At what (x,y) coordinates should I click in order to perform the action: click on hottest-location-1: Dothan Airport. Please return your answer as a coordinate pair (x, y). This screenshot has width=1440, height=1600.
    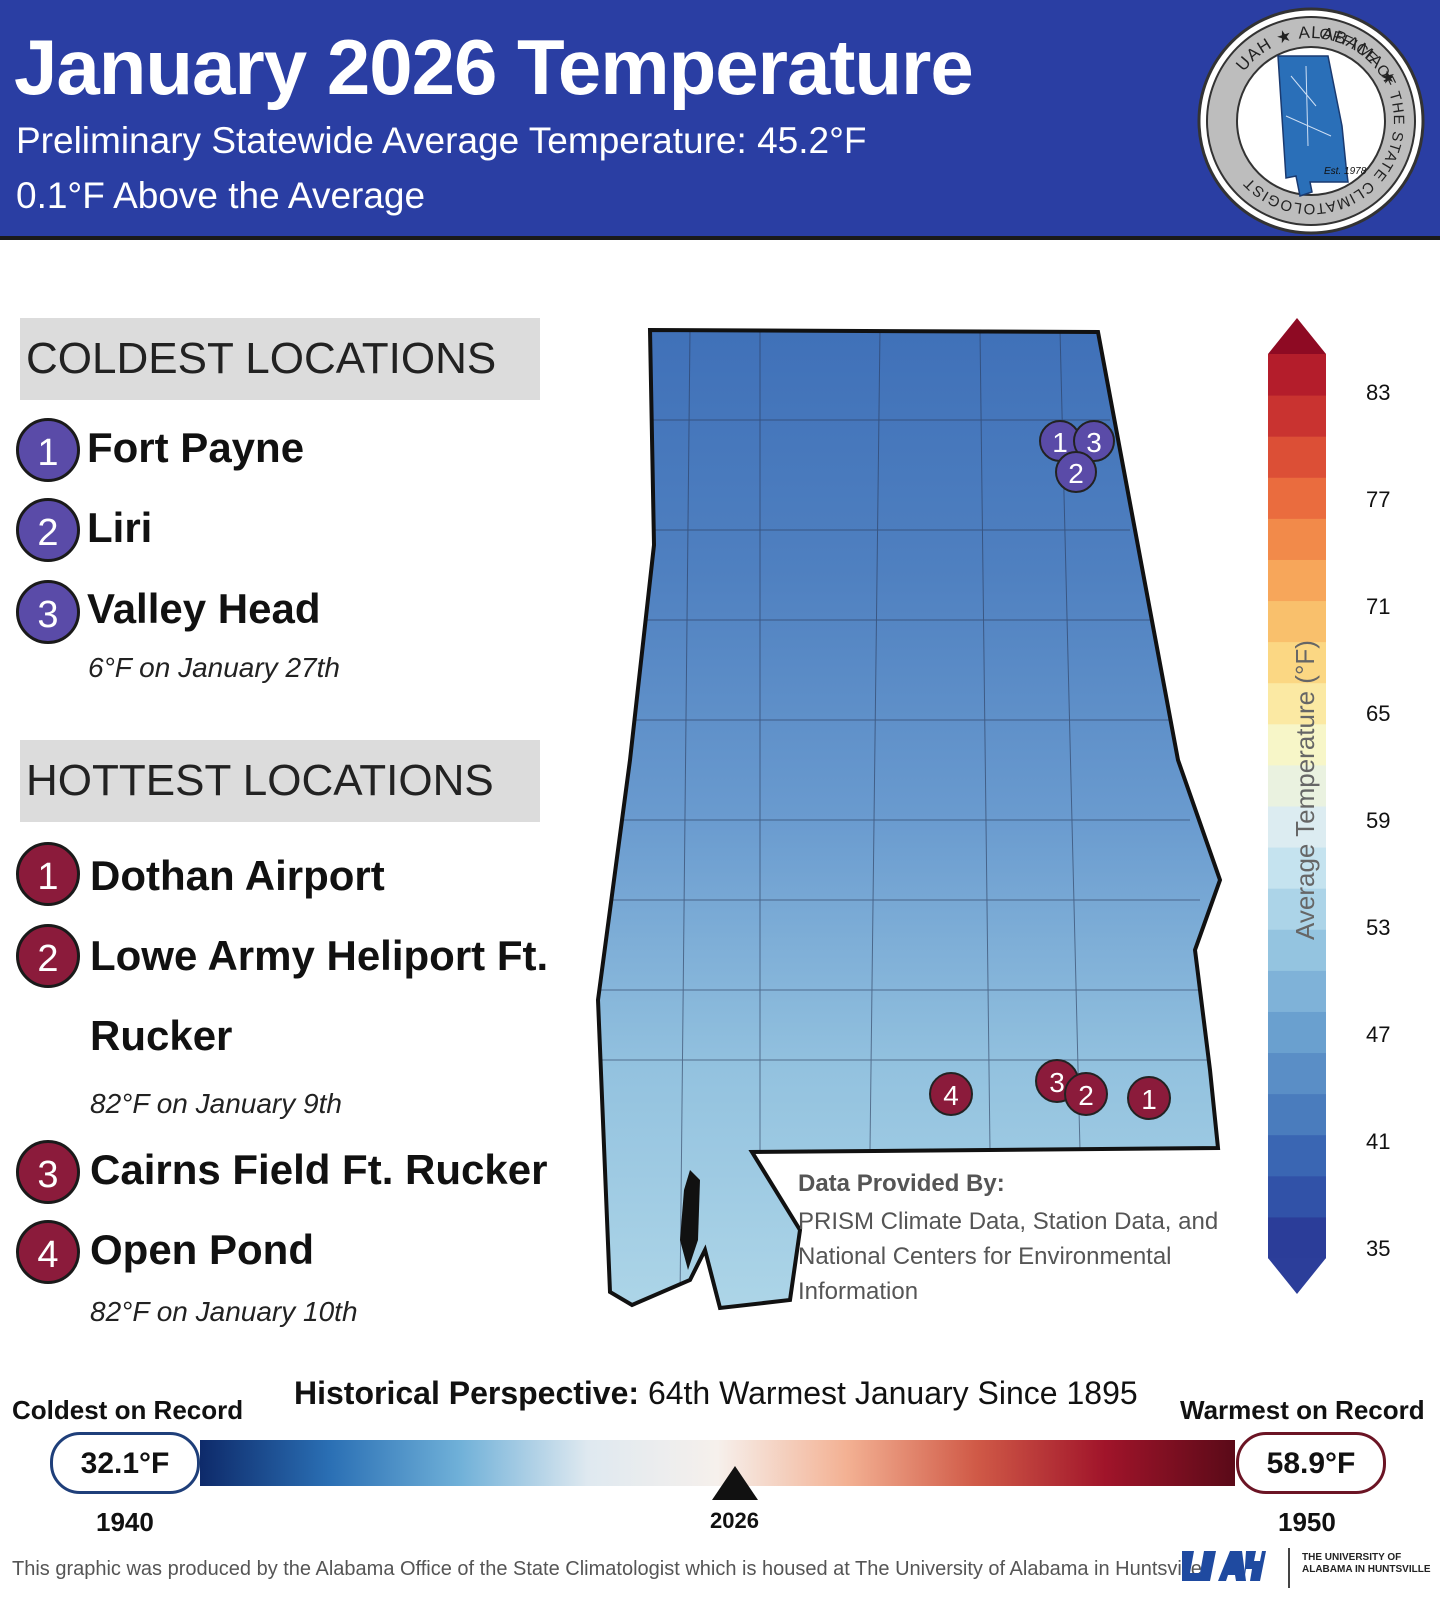
    Looking at the image, I should click on (237, 875).